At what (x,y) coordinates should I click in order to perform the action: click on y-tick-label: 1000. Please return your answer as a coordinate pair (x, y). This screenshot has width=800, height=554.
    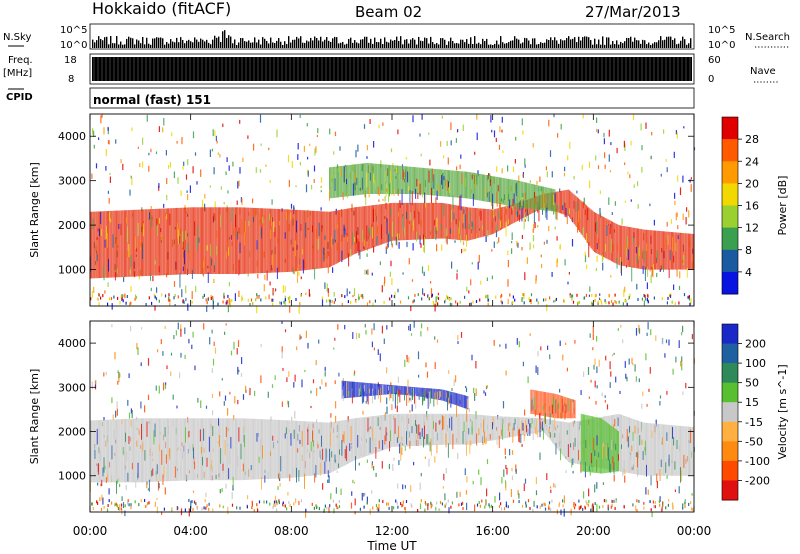
    Looking at the image, I should click on (72, 476).